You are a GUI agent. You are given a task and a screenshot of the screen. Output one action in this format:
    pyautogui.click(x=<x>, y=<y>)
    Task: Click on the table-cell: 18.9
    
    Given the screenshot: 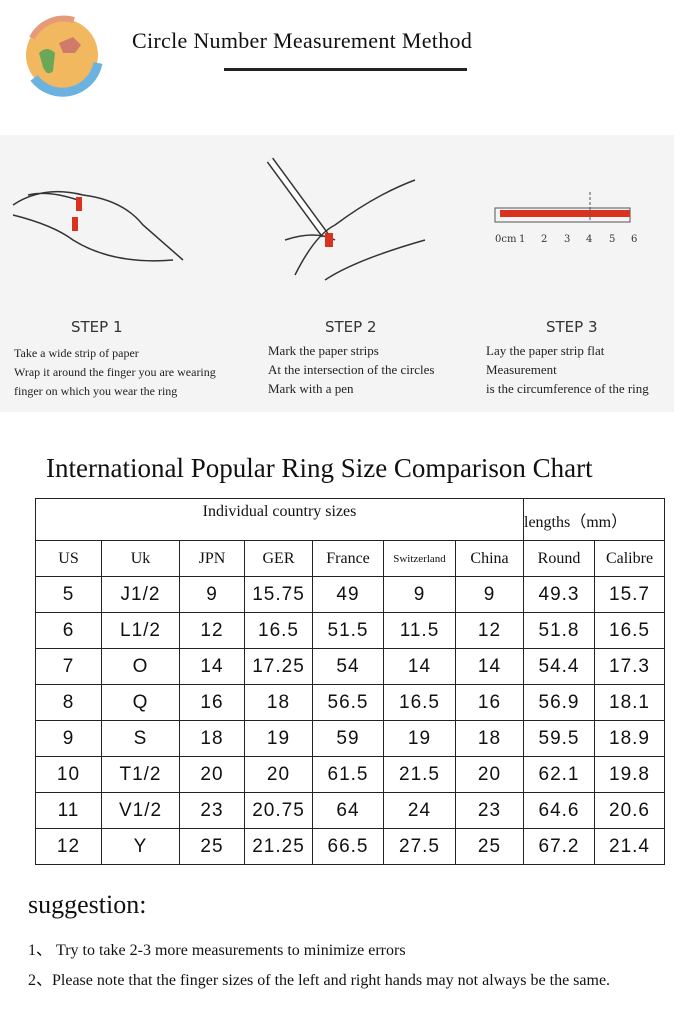 What is the action you would take?
    pyautogui.click(x=629, y=738)
    